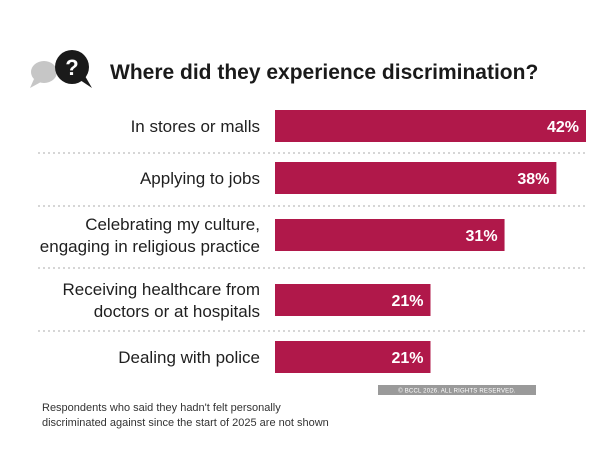 The height and width of the screenshot is (450, 600). Describe the element at coordinates (200, 178) in the screenshot. I see `category-label: Applying to jobs` at that location.